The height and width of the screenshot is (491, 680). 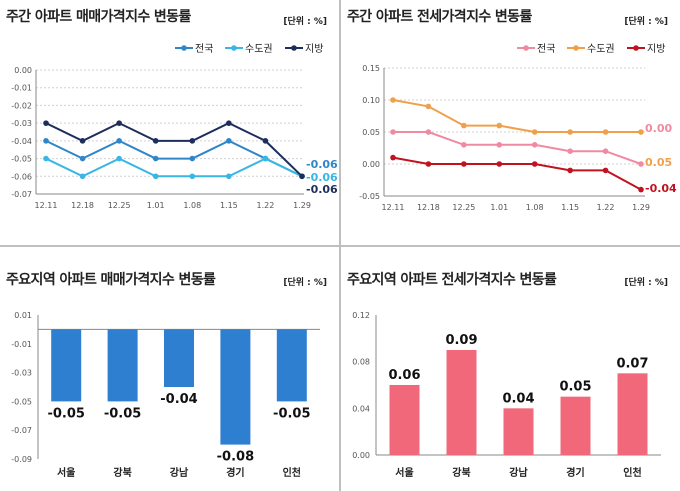 What do you see at coordinates (179, 358) in the screenshot?
I see `bar-강남` at bounding box center [179, 358].